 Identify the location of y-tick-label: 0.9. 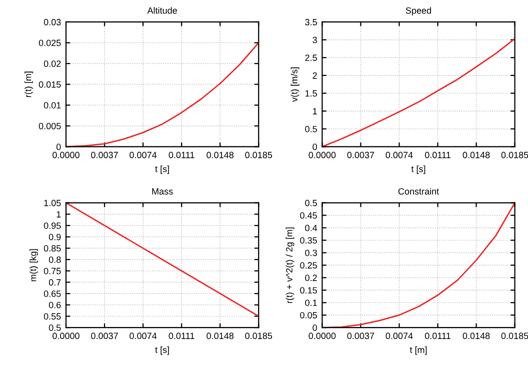
(54, 237).